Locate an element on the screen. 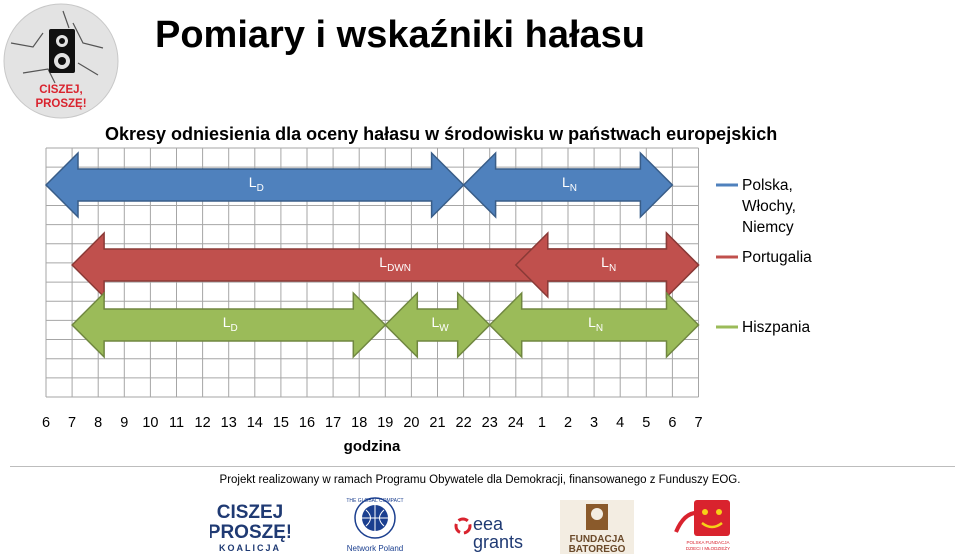  legend-label: Niemcy is located at coordinates (768, 227).